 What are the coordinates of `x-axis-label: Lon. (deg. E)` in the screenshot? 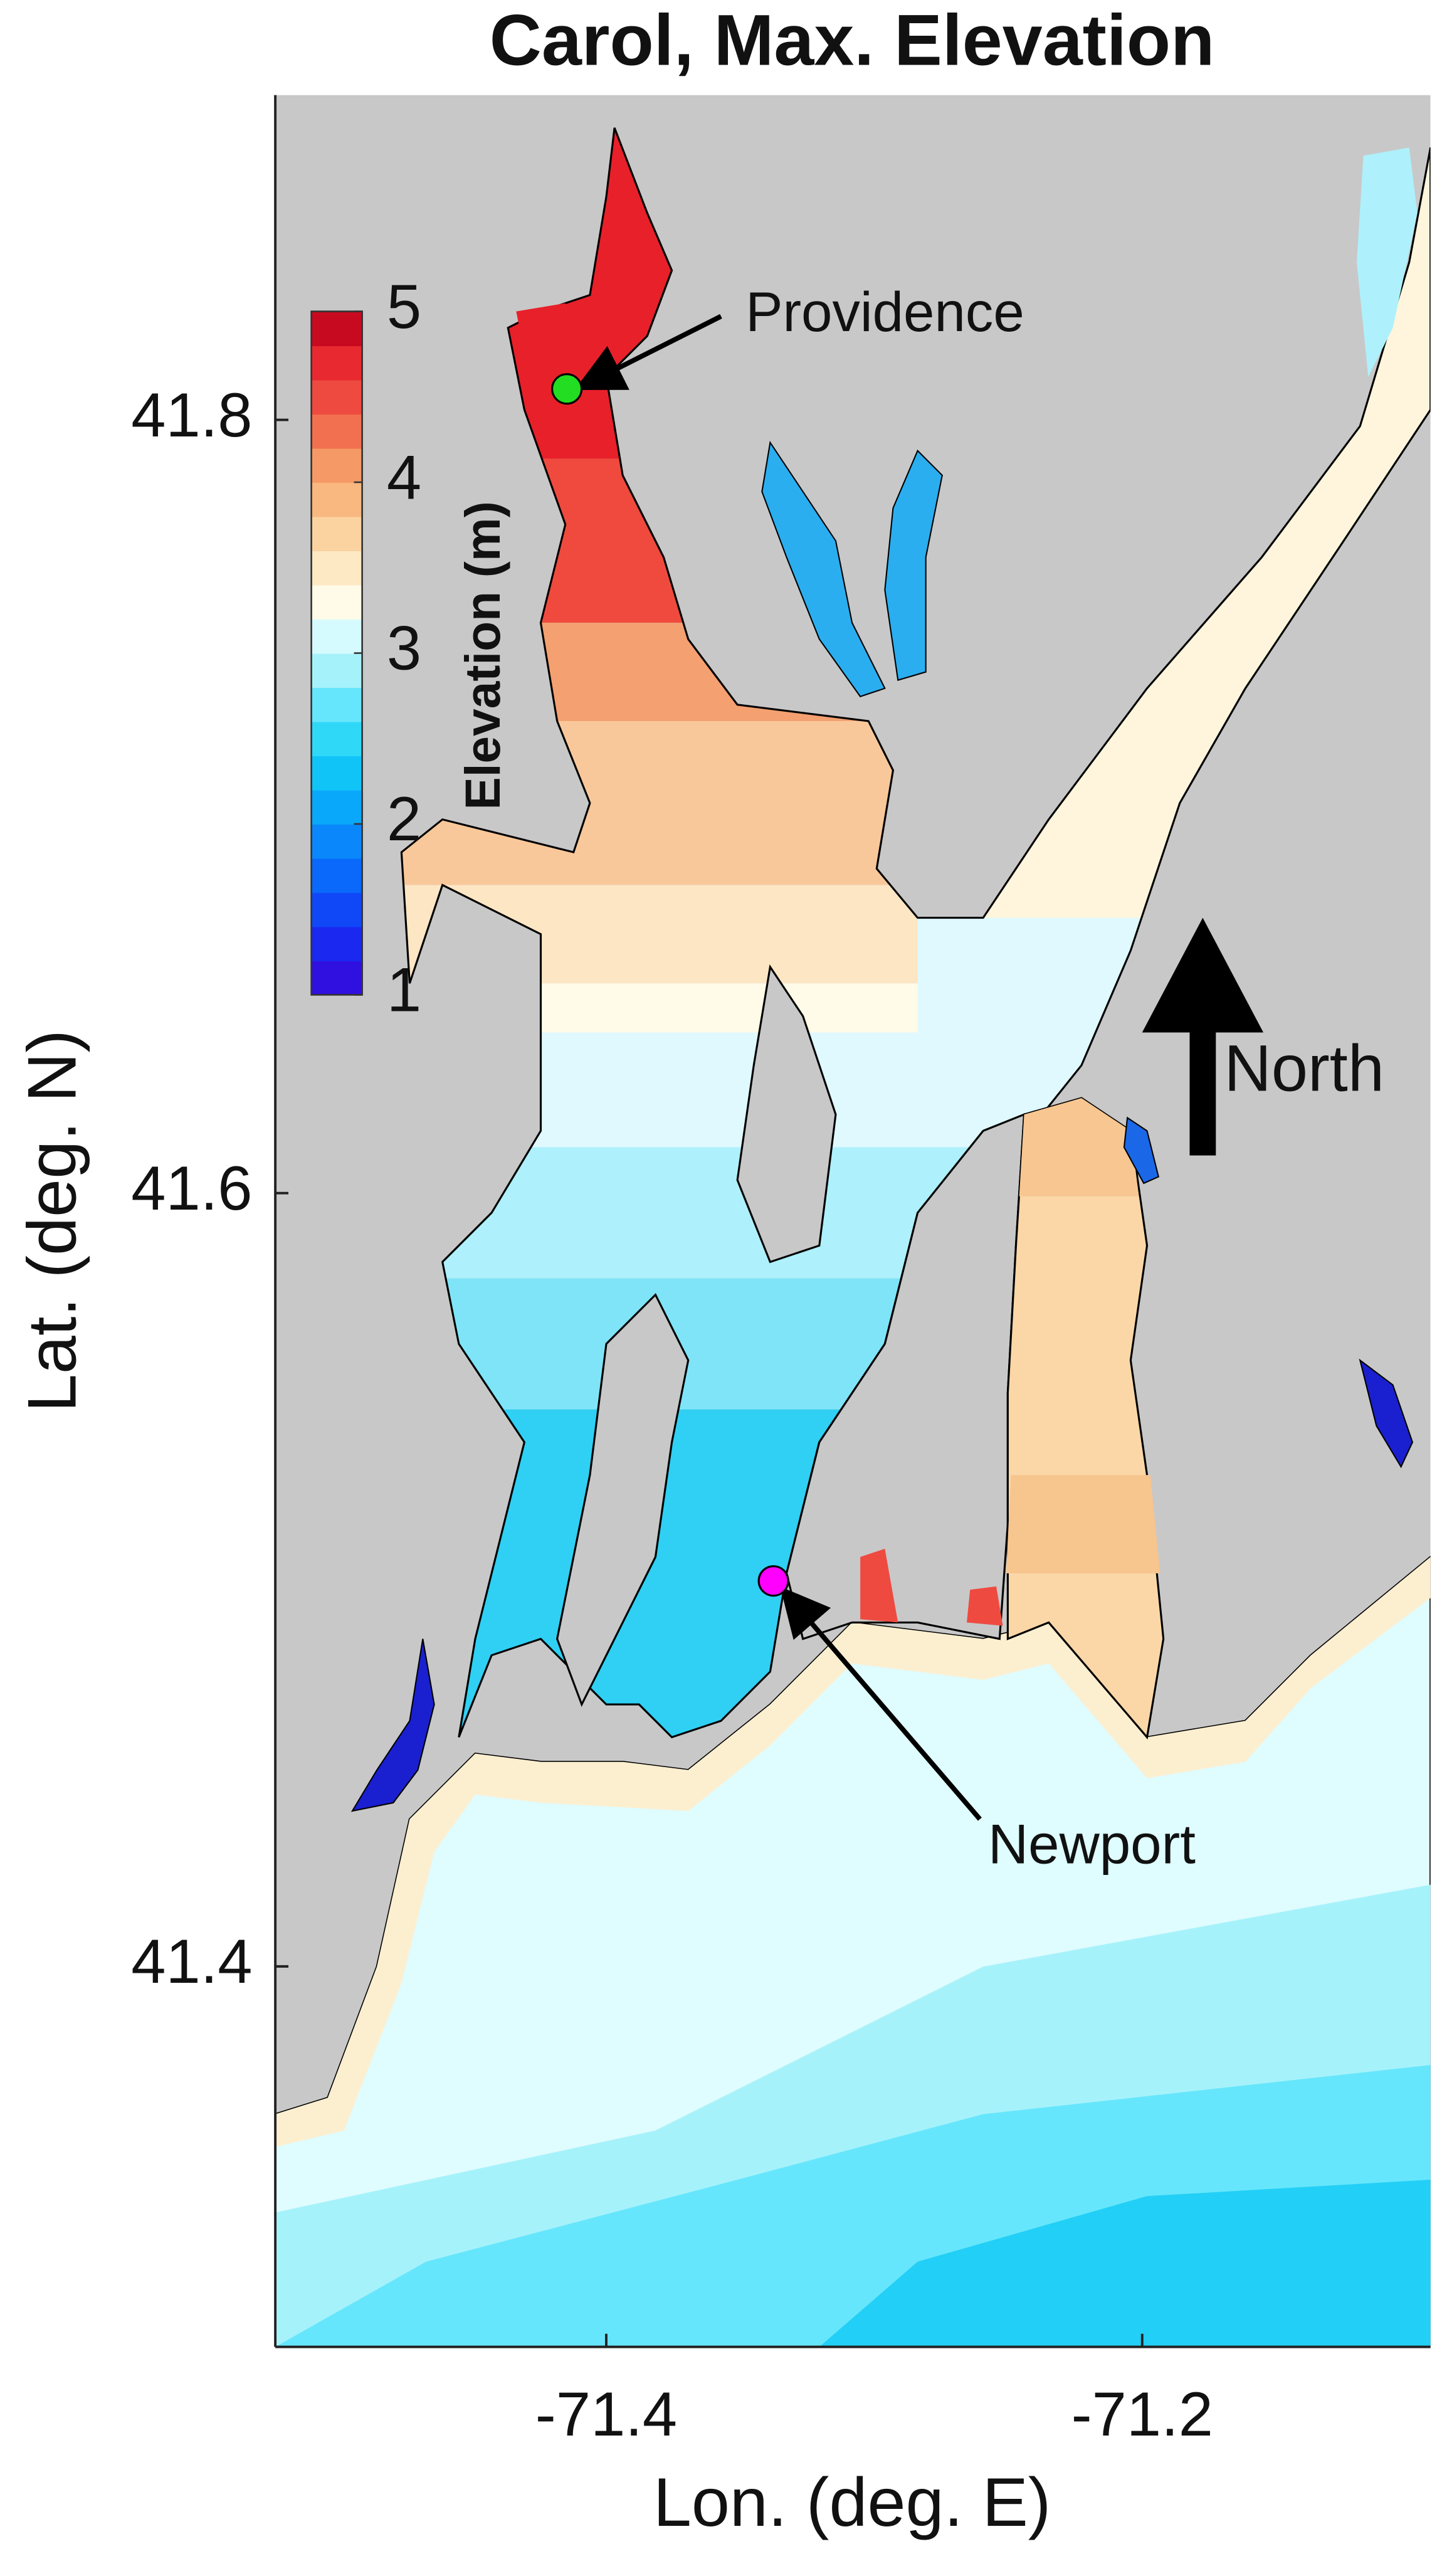 It's located at (852, 2502).